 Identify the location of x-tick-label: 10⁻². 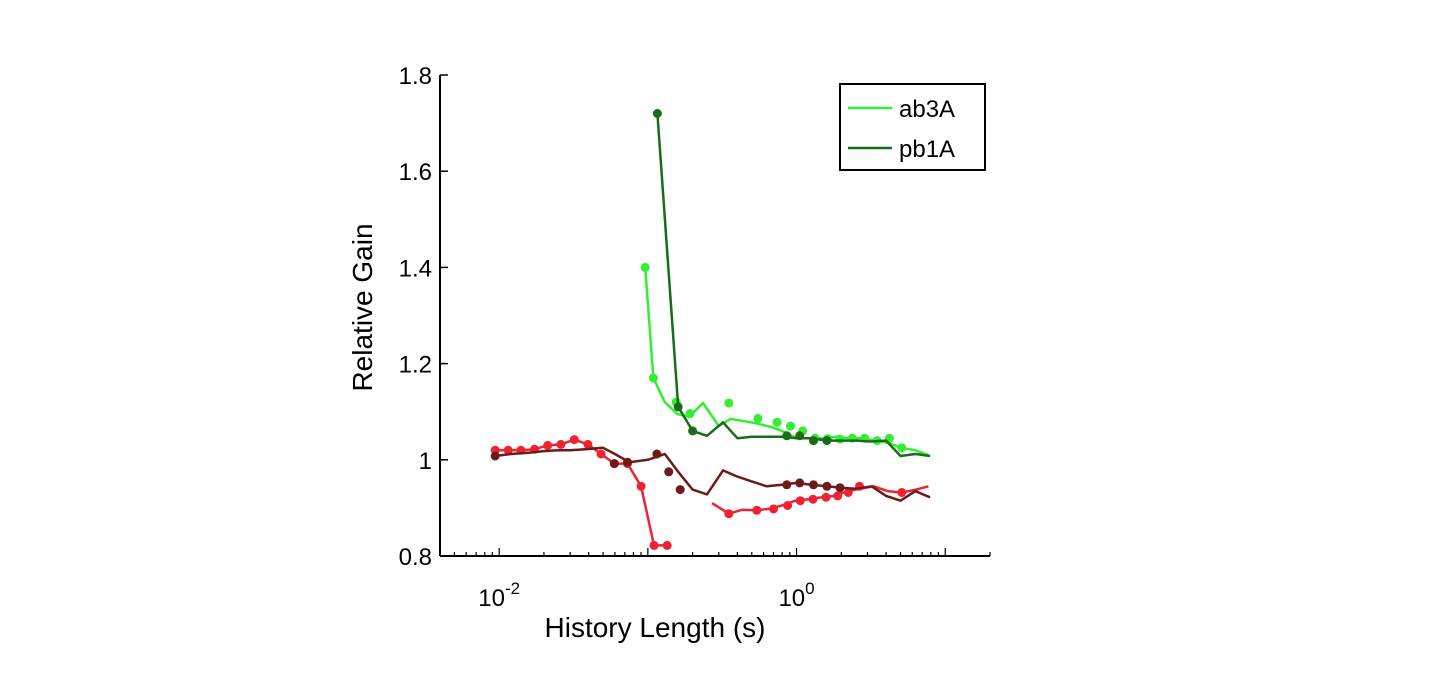
(499, 595).